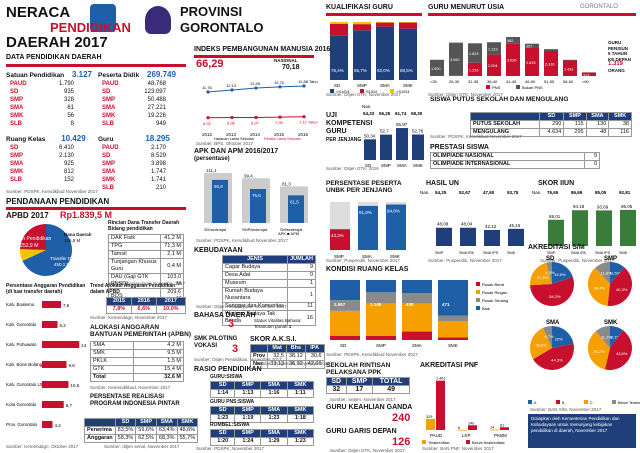 This screenshot has height=453, width=640. I want to click on table-cell-value: 48, so click(597, 132).